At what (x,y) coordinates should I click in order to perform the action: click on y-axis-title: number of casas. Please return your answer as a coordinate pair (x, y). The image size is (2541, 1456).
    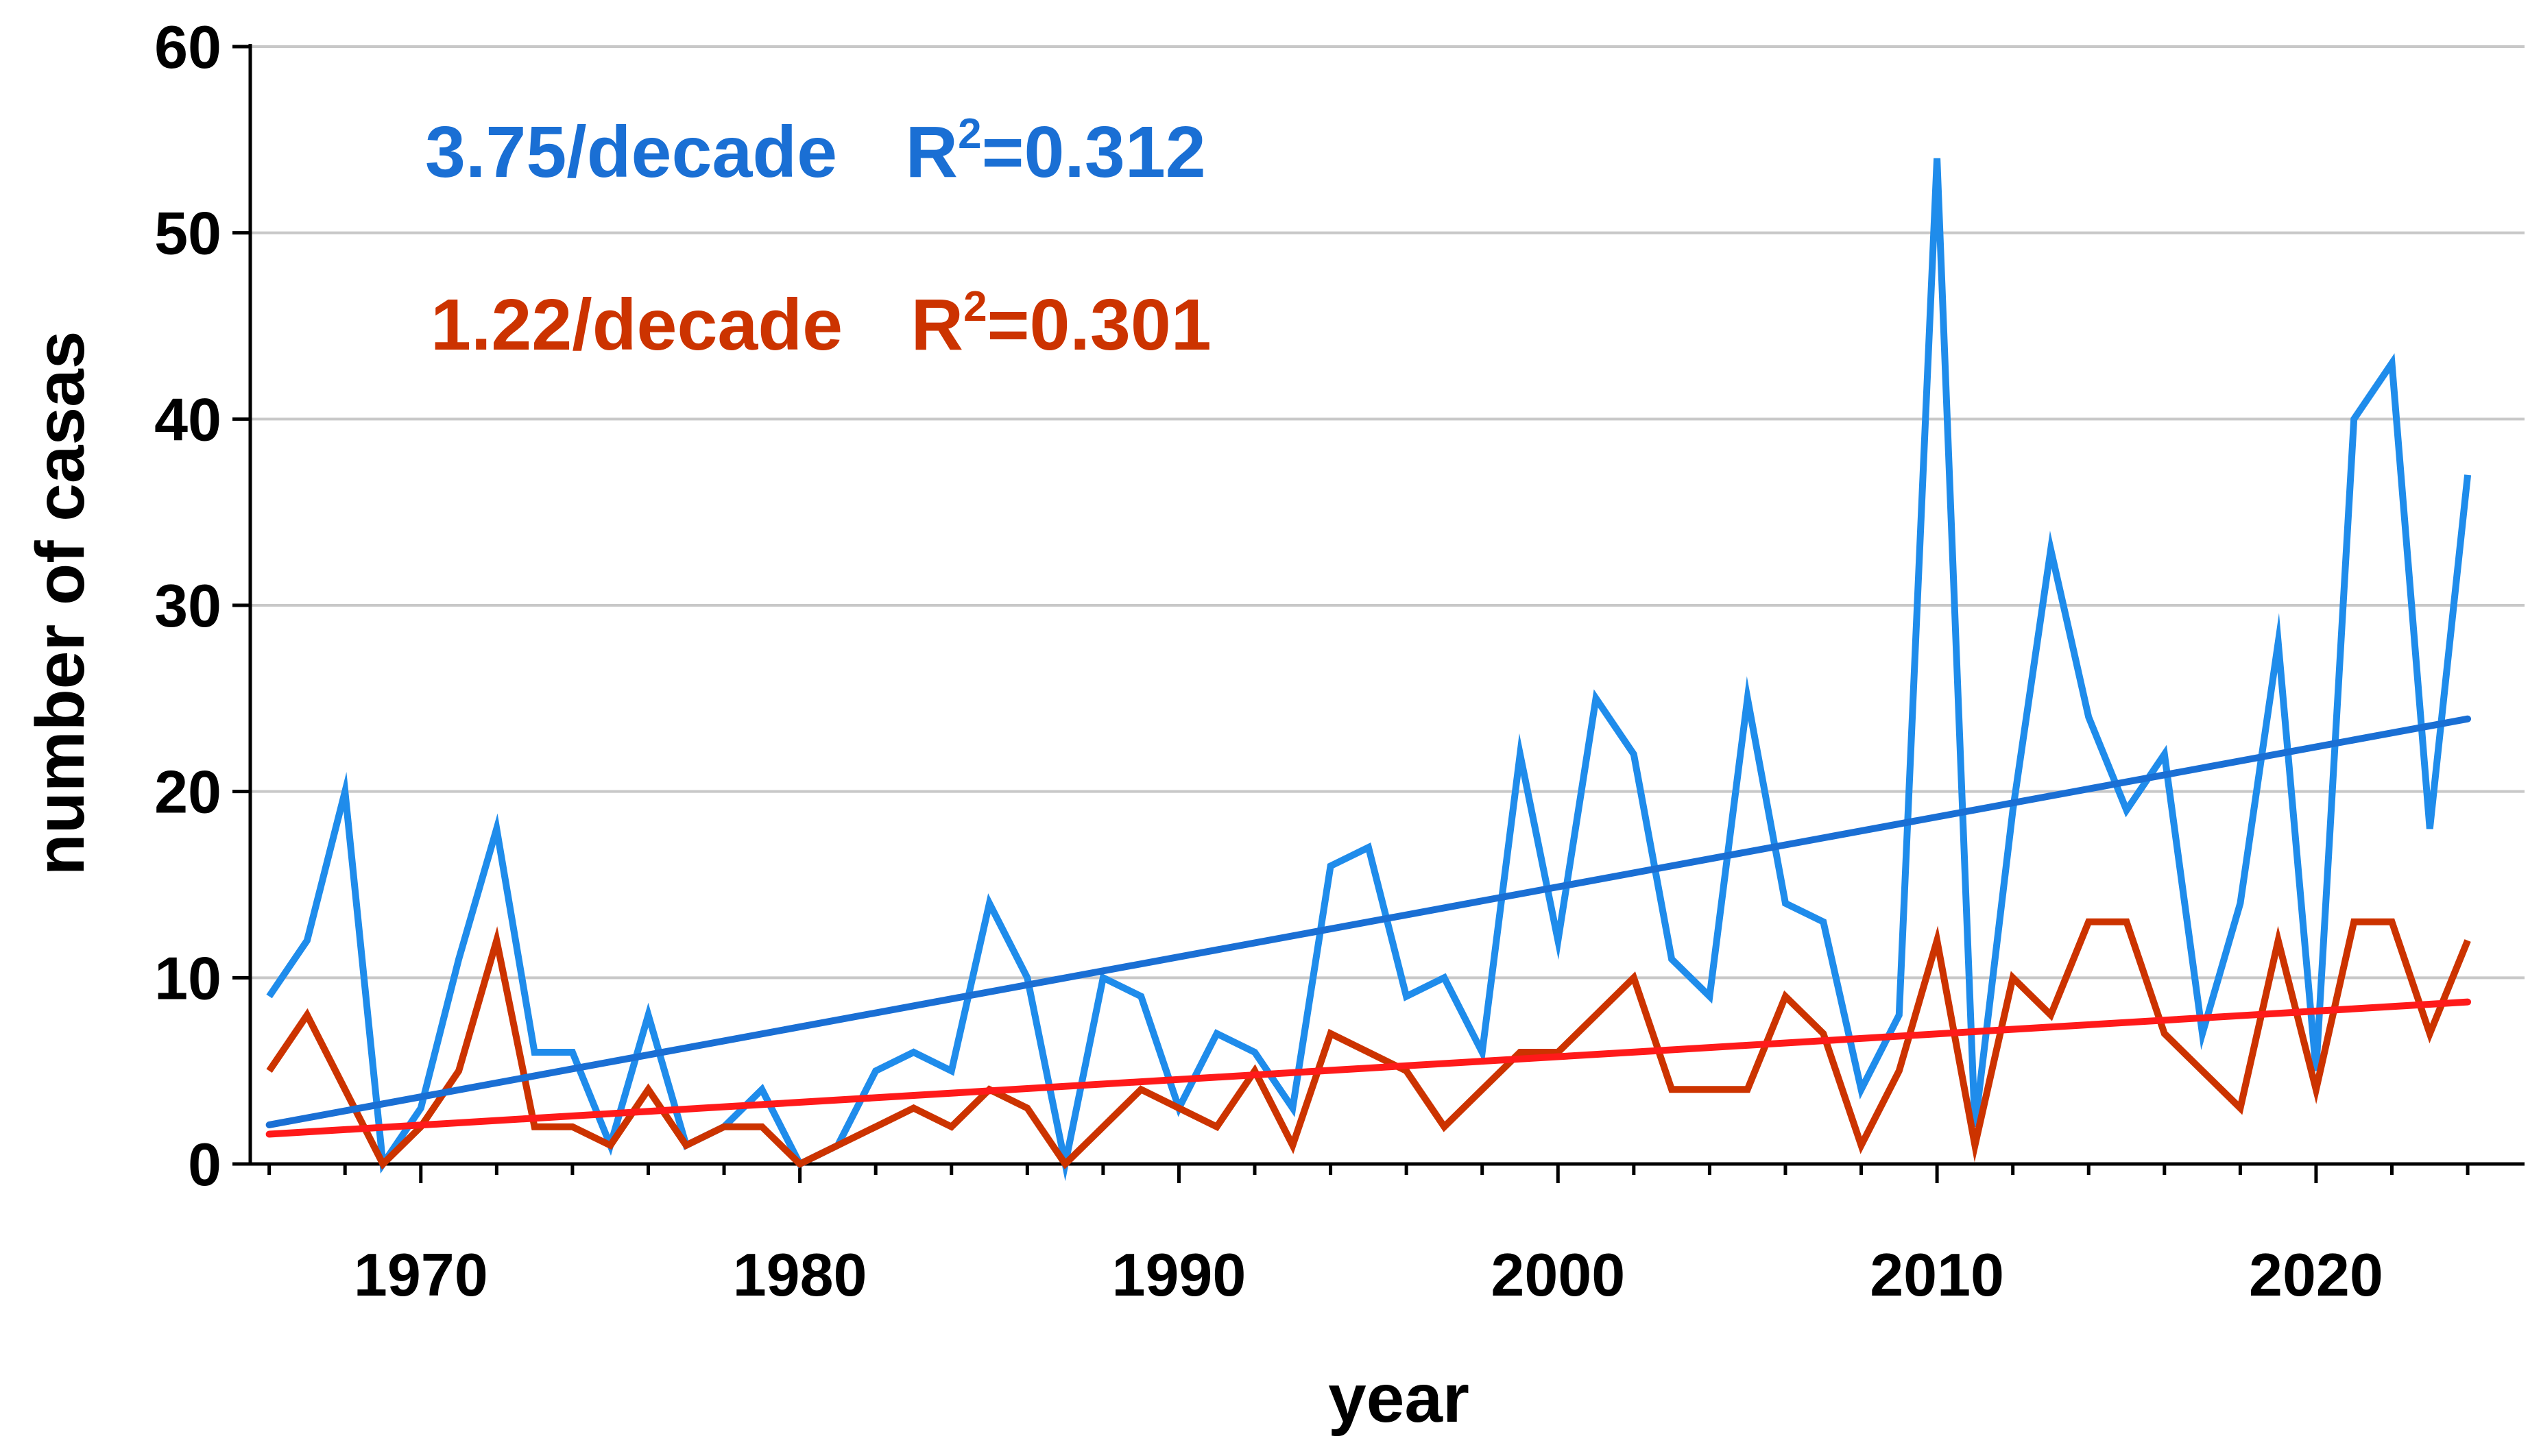
    Looking at the image, I should click on (60, 603).